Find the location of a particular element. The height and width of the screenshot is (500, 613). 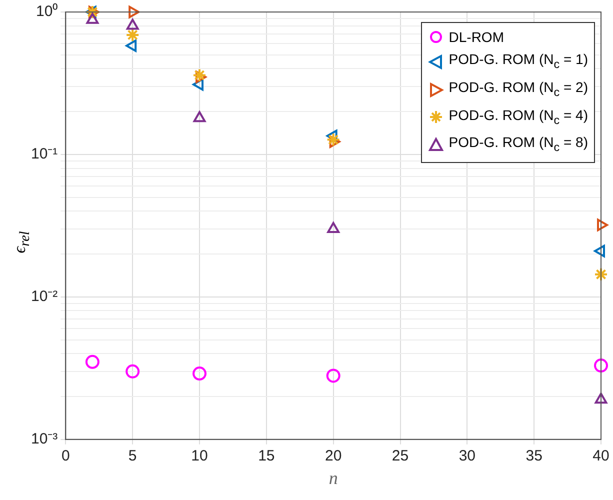

x-tick-label: 30 is located at coordinates (467, 456).